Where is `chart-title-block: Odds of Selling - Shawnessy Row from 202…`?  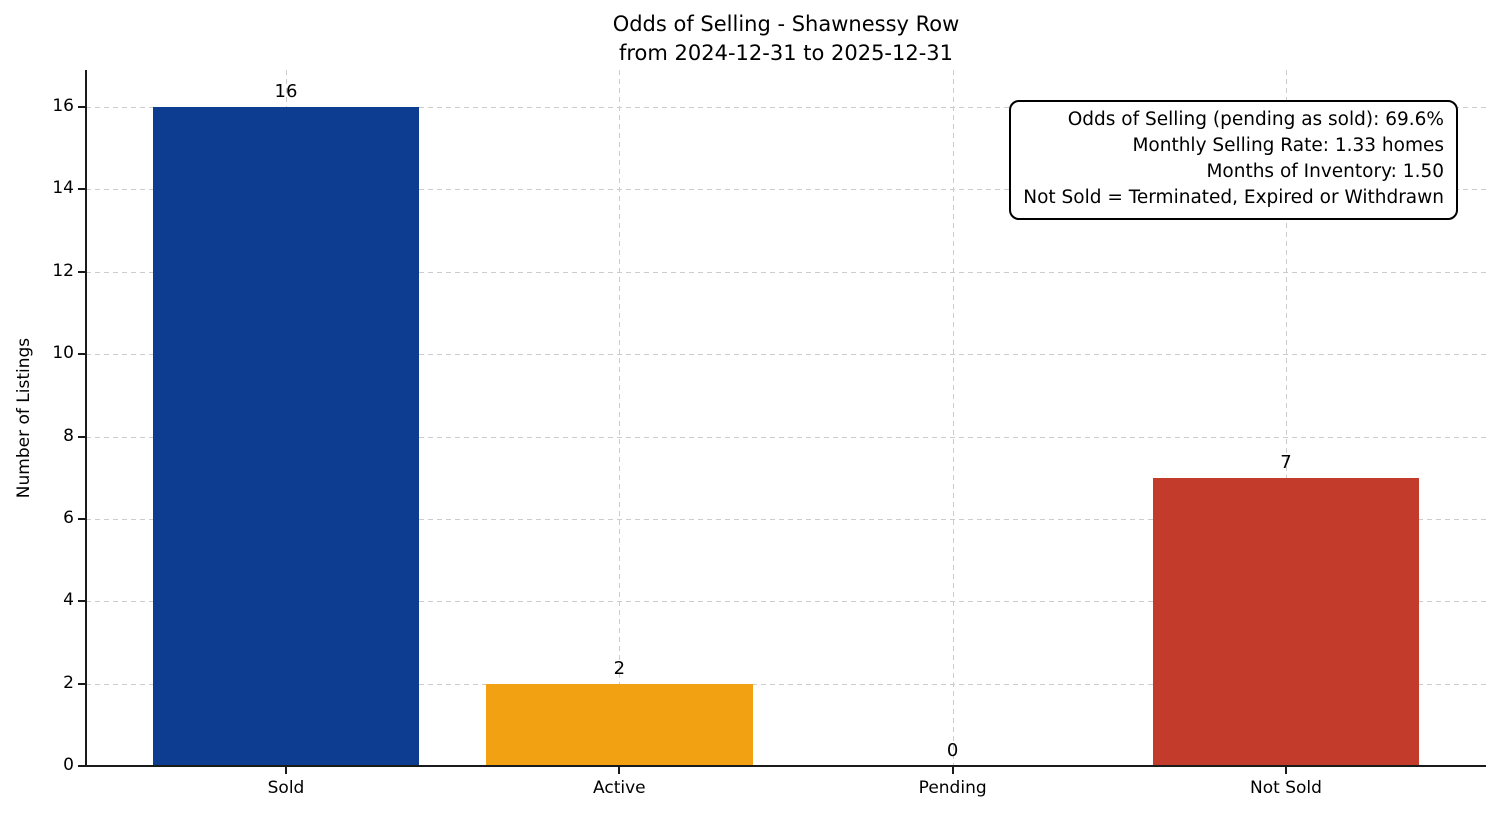 chart-title-block: Odds of Selling - Shawnessy Row from 202… is located at coordinates (786, 39).